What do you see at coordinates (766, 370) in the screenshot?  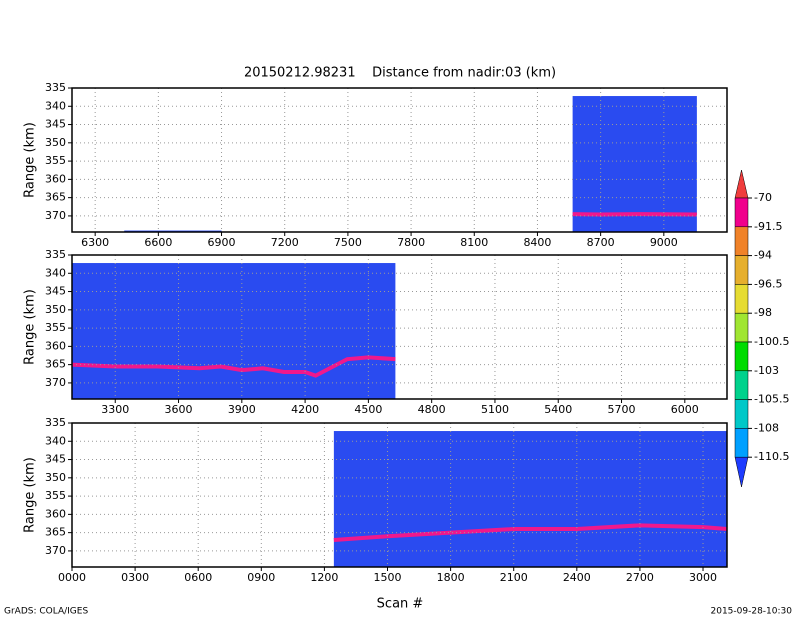 I see `colorbar-label: -103` at bounding box center [766, 370].